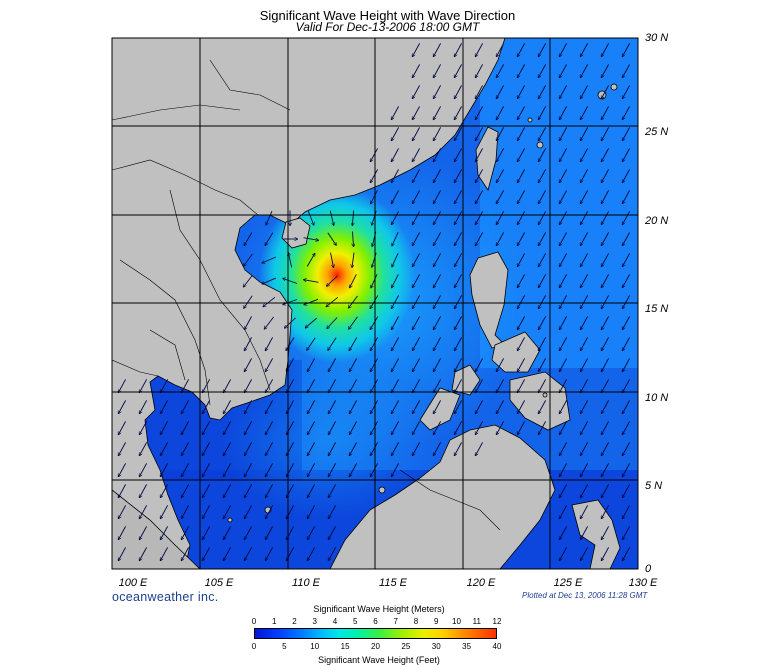  Describe the element at coordinates (596, 534) in the screenshot. I see `sulawesi-island` at that location.